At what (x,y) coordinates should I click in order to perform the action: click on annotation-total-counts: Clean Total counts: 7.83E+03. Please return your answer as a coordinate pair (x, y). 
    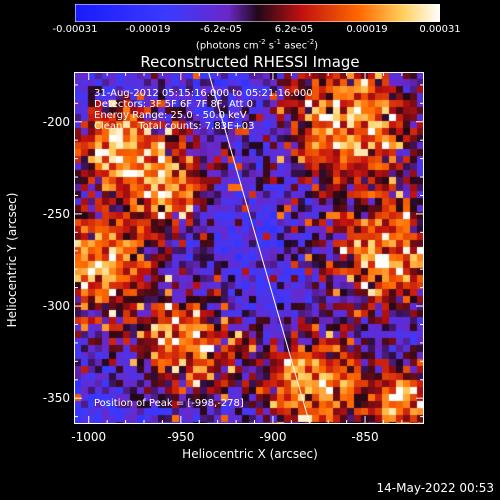
    Looking at the image, I should click on (174, 126).